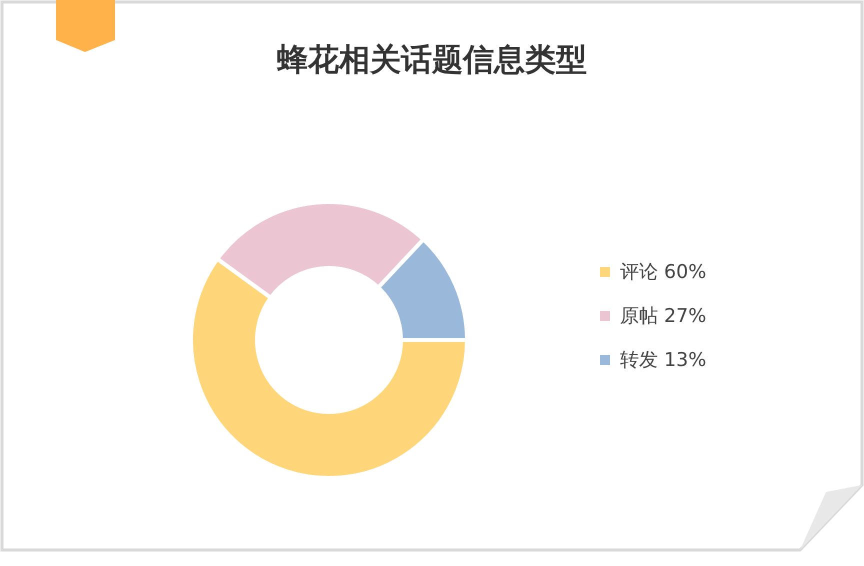 The image size is (864, 566). What do you see at coordinates (685, 316) in the screenshot?
I see `data-label: 27%` at bounding box center [685, 316].